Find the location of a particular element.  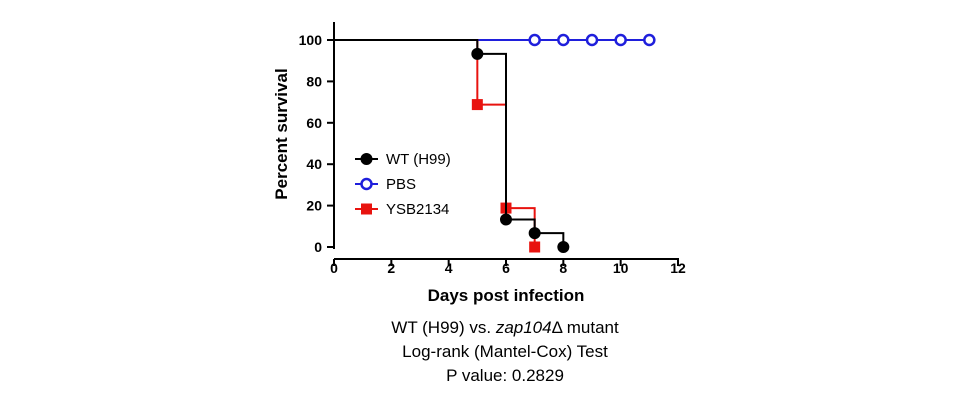

x-tick-label: 0 is located at coordinates (334, 268).